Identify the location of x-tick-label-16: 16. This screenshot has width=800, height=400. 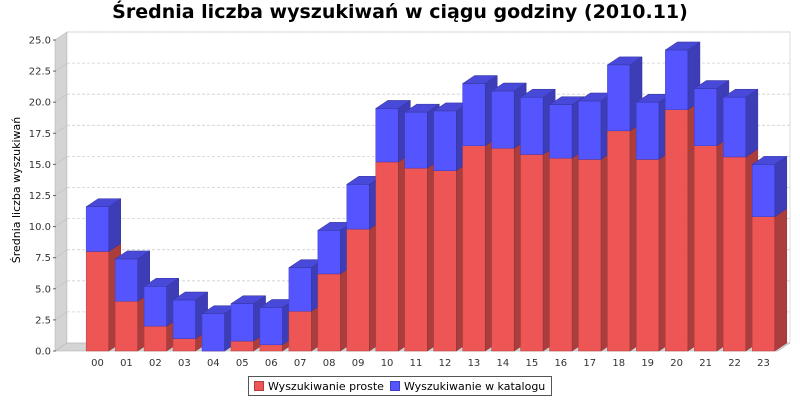
(560, 363).